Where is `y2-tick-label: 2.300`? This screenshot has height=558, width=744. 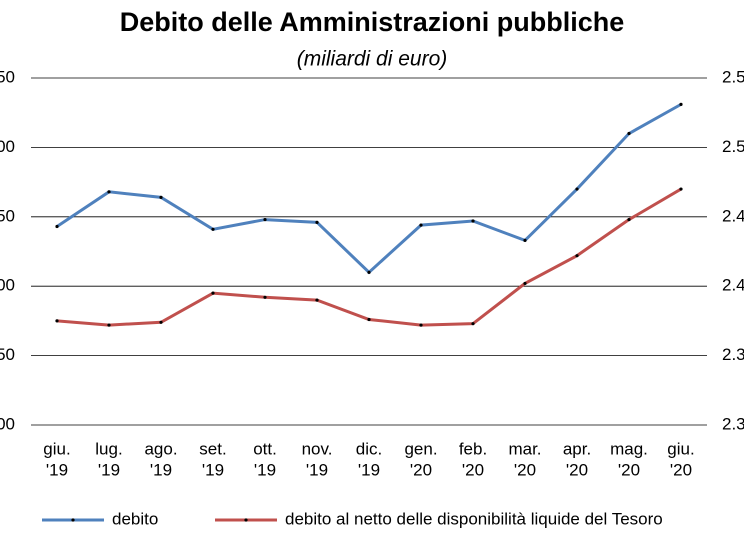 y2-tick-label: 2.300 is located at coordinates (733, 423).